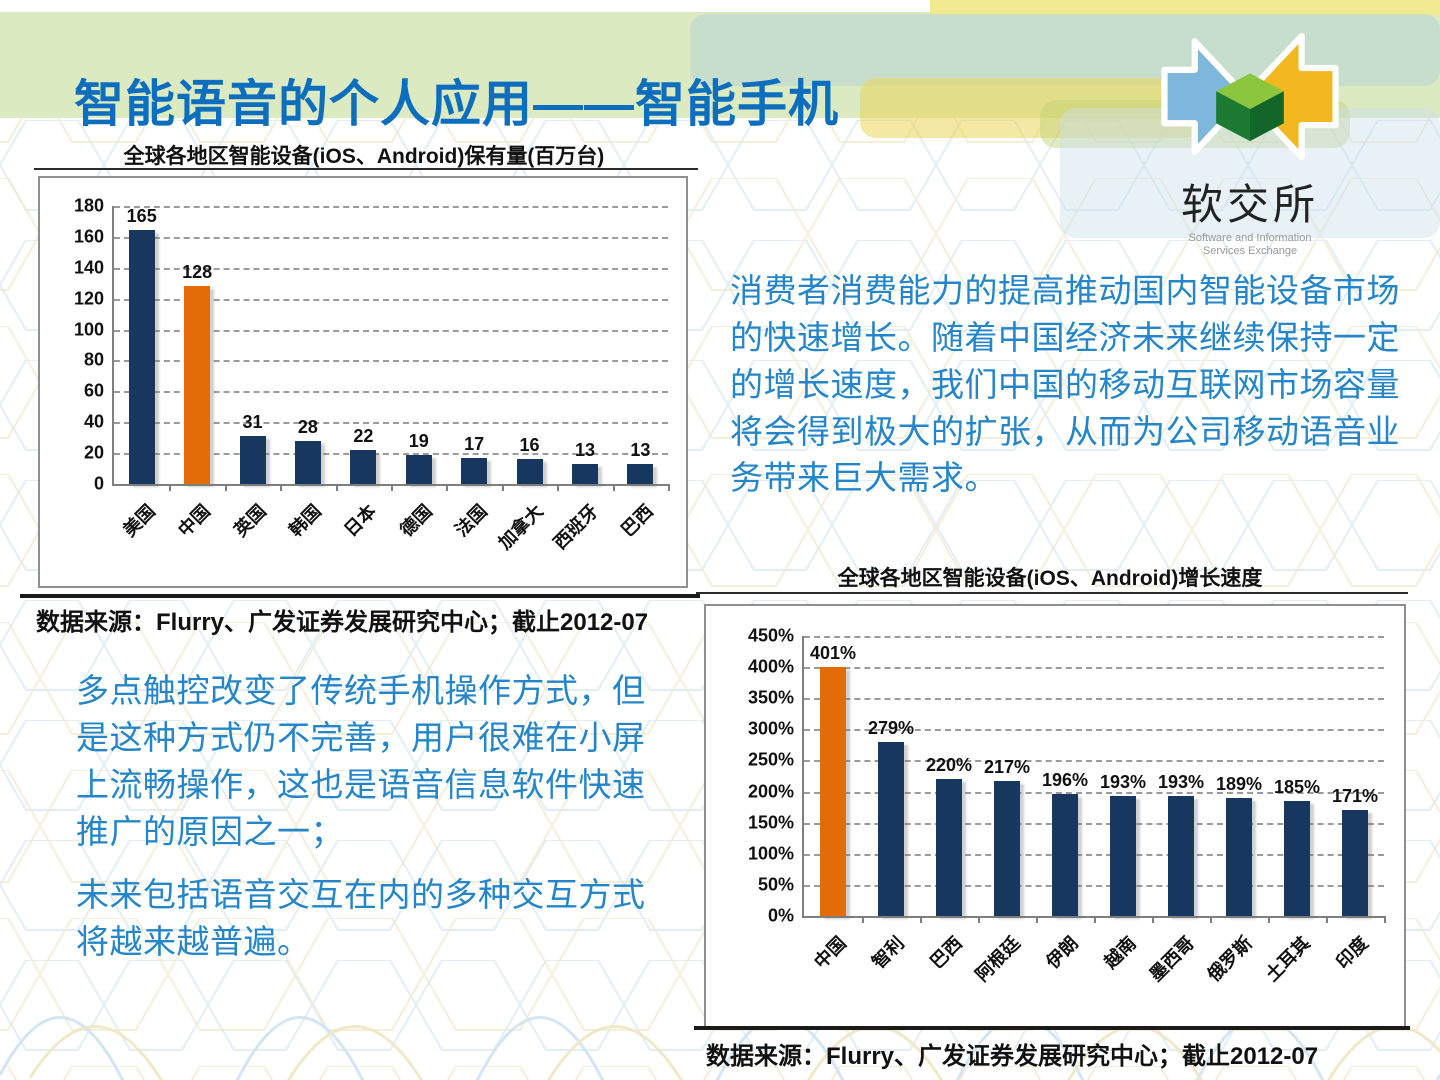 This screenshot has height=1080, width=1440. Describe the element at coordinates (520, 527) in the screenshot. I see `x-axis-category-label: 加拿大` at that location.